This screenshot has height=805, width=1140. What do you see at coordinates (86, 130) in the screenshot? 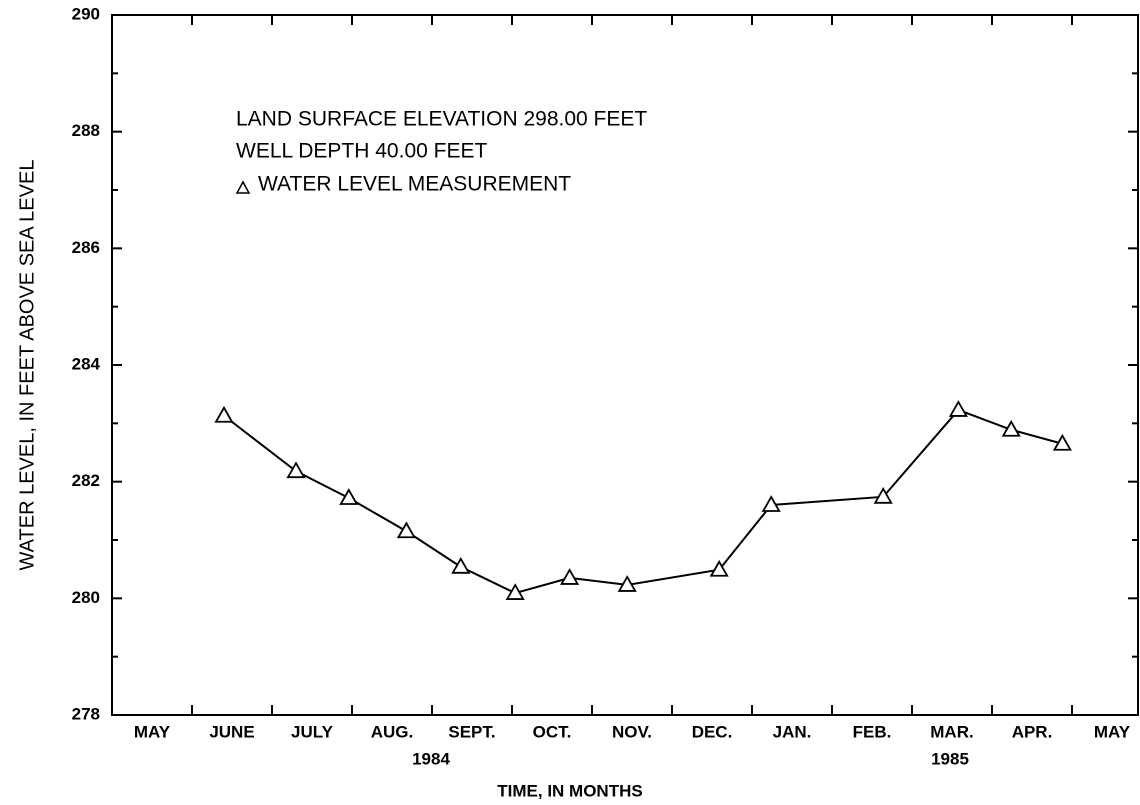
I see `y-tick-label: 288` at bounding box center [86, 130].